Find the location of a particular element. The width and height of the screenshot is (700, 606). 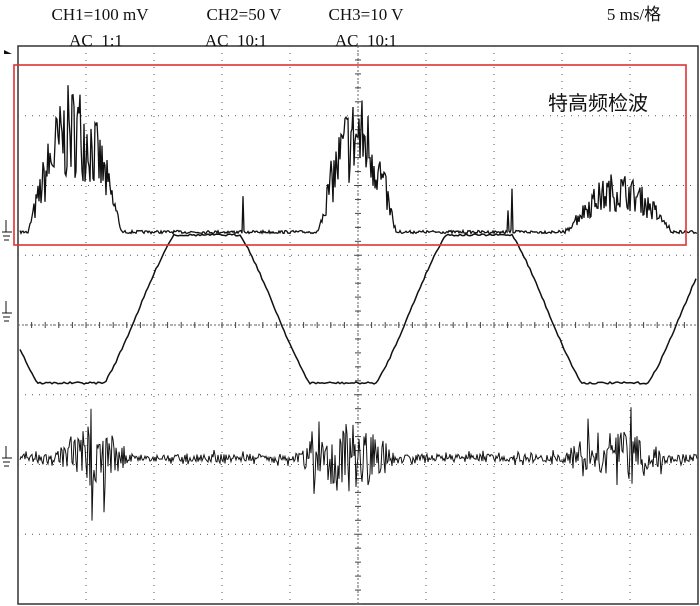

trigger-marker is located at coordinates (8, 52).